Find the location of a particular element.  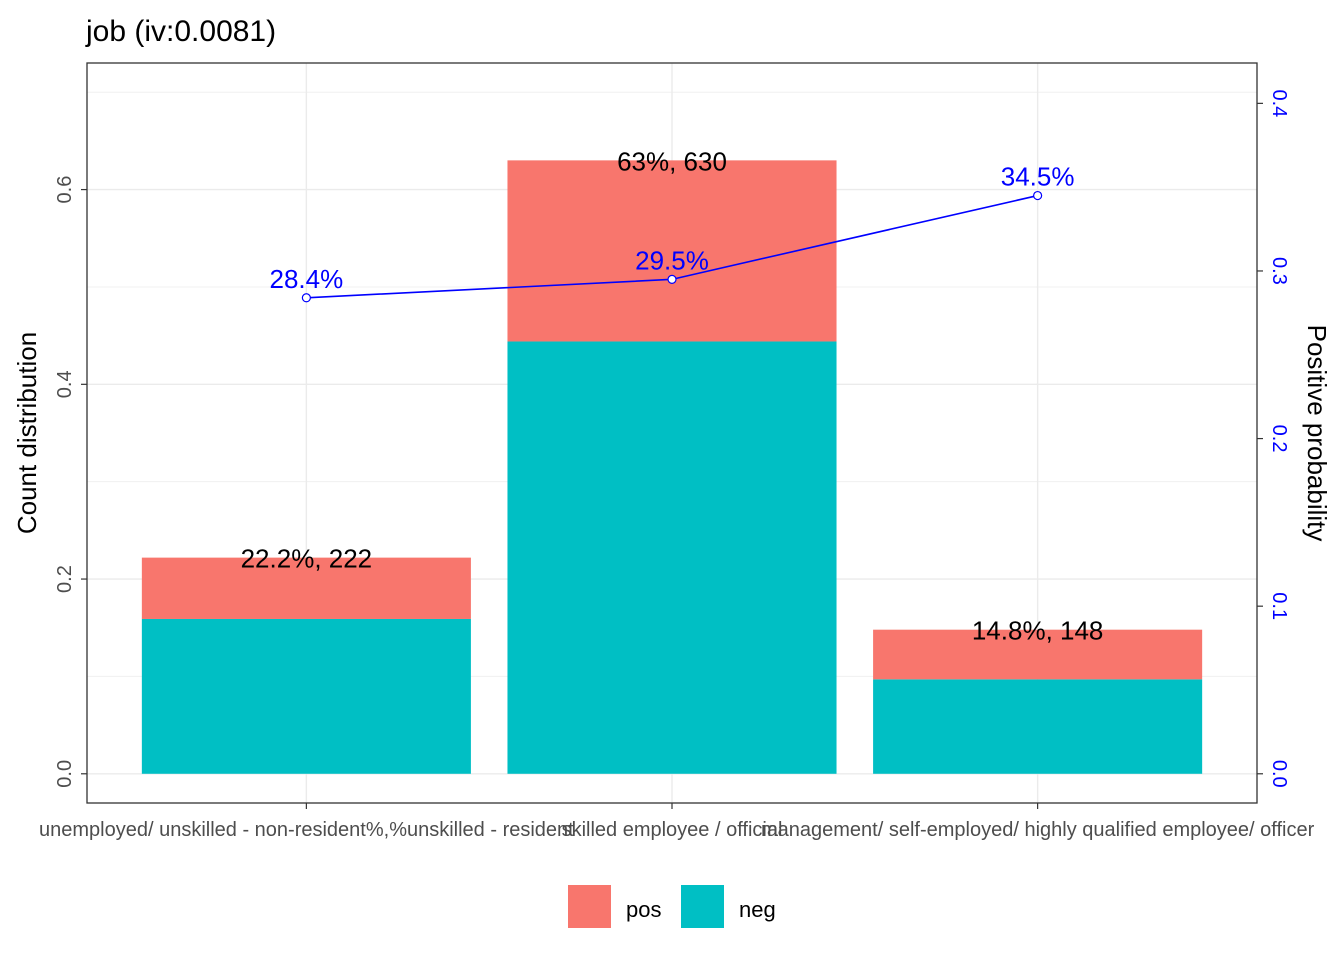

y-axis-title-left: Count distribution is located at coordinates (27, 433).